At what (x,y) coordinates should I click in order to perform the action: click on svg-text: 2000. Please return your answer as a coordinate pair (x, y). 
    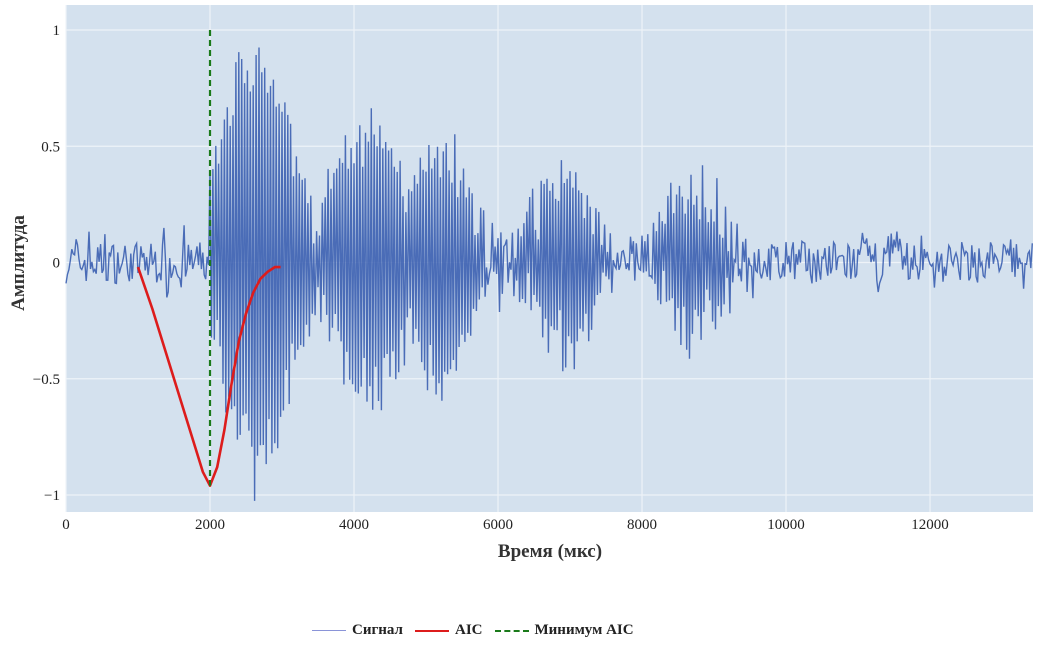
    Looking at the image, I should click on (210, 525).